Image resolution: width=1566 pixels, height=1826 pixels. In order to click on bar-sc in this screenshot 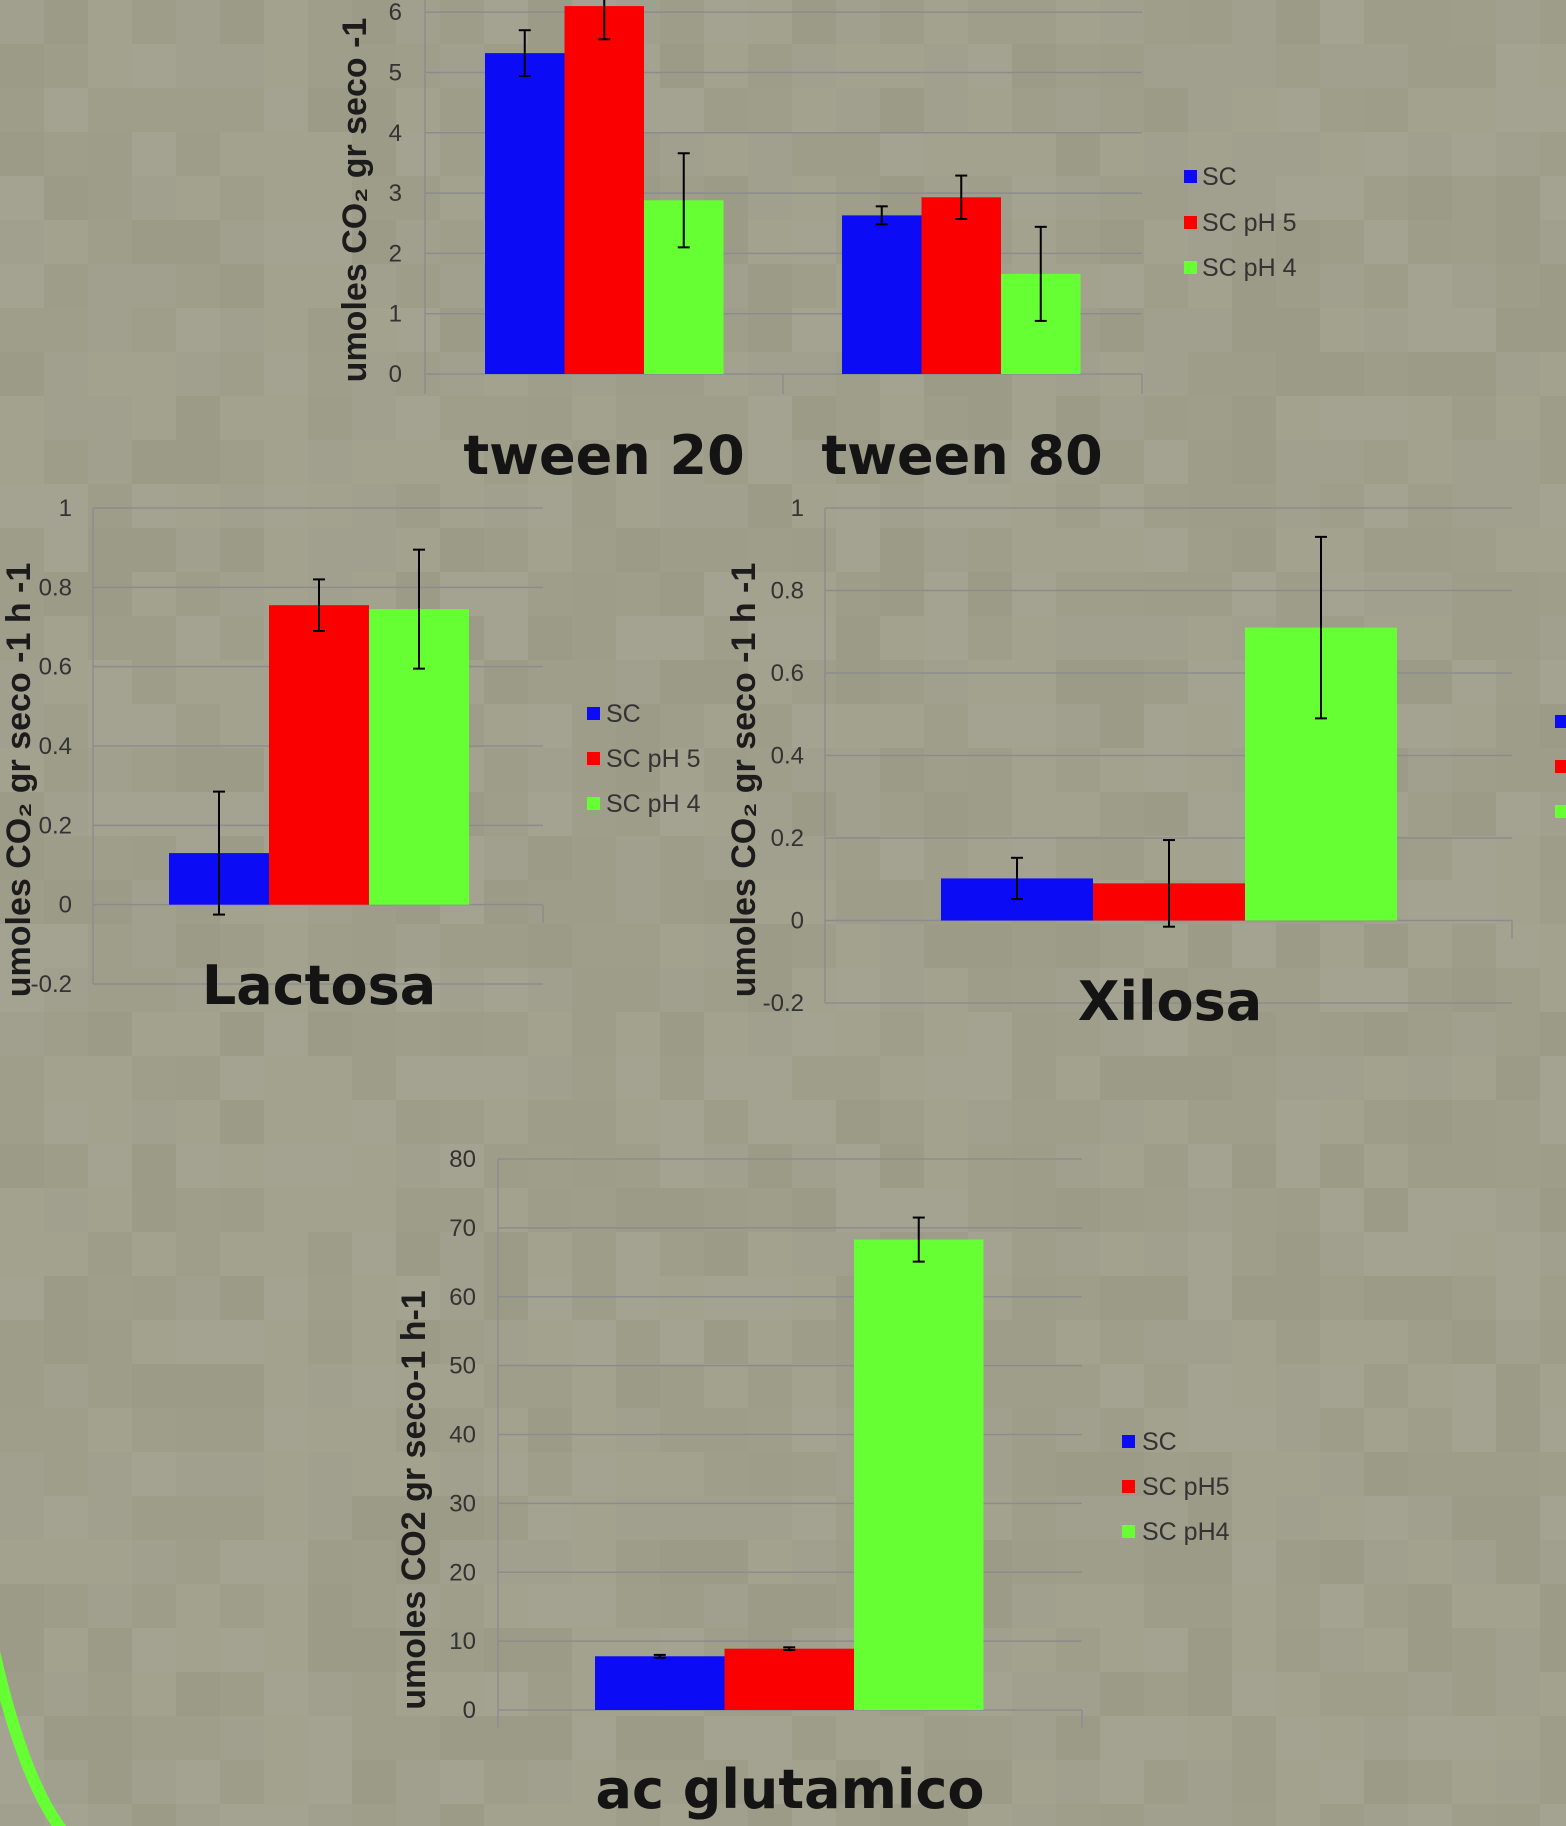, I will do `click(525, 213)`.